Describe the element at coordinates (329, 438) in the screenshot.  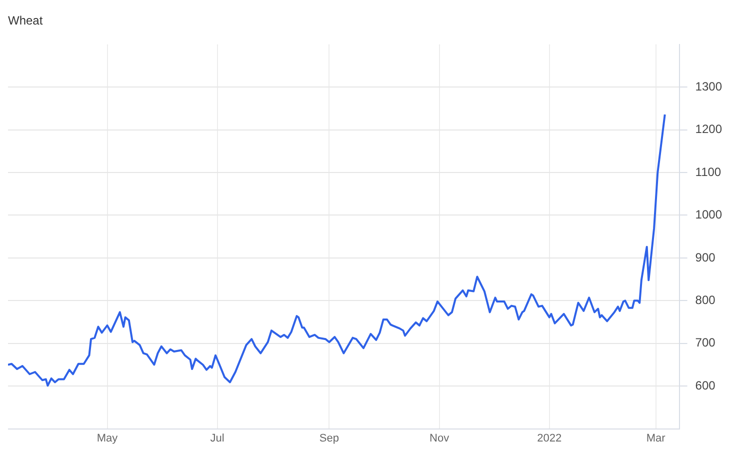
I see `x-tick-label: Sep` at that location.